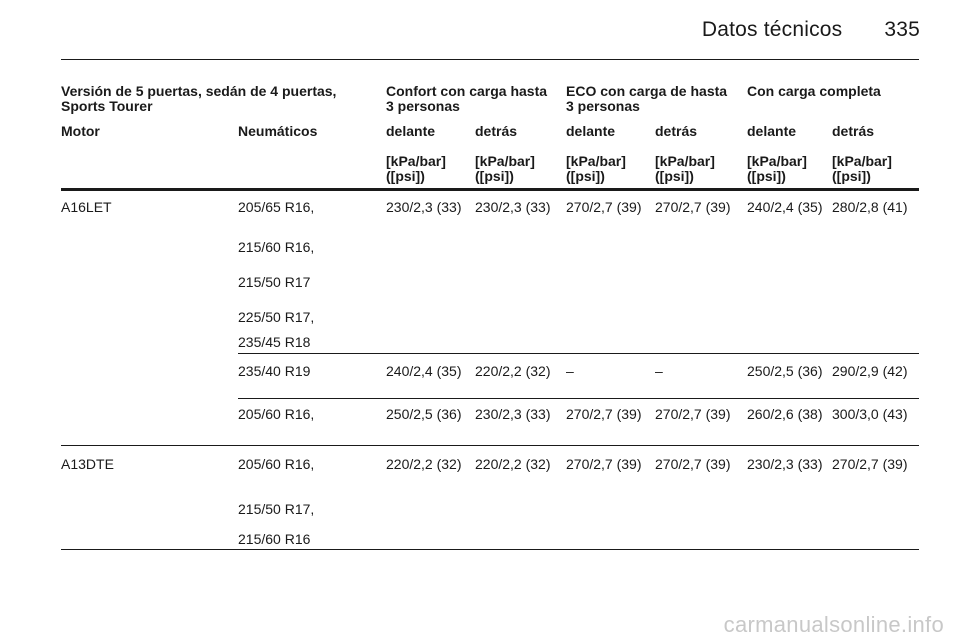  I want to click on tyre-cell: 235/45 R18, so click(274, 342).